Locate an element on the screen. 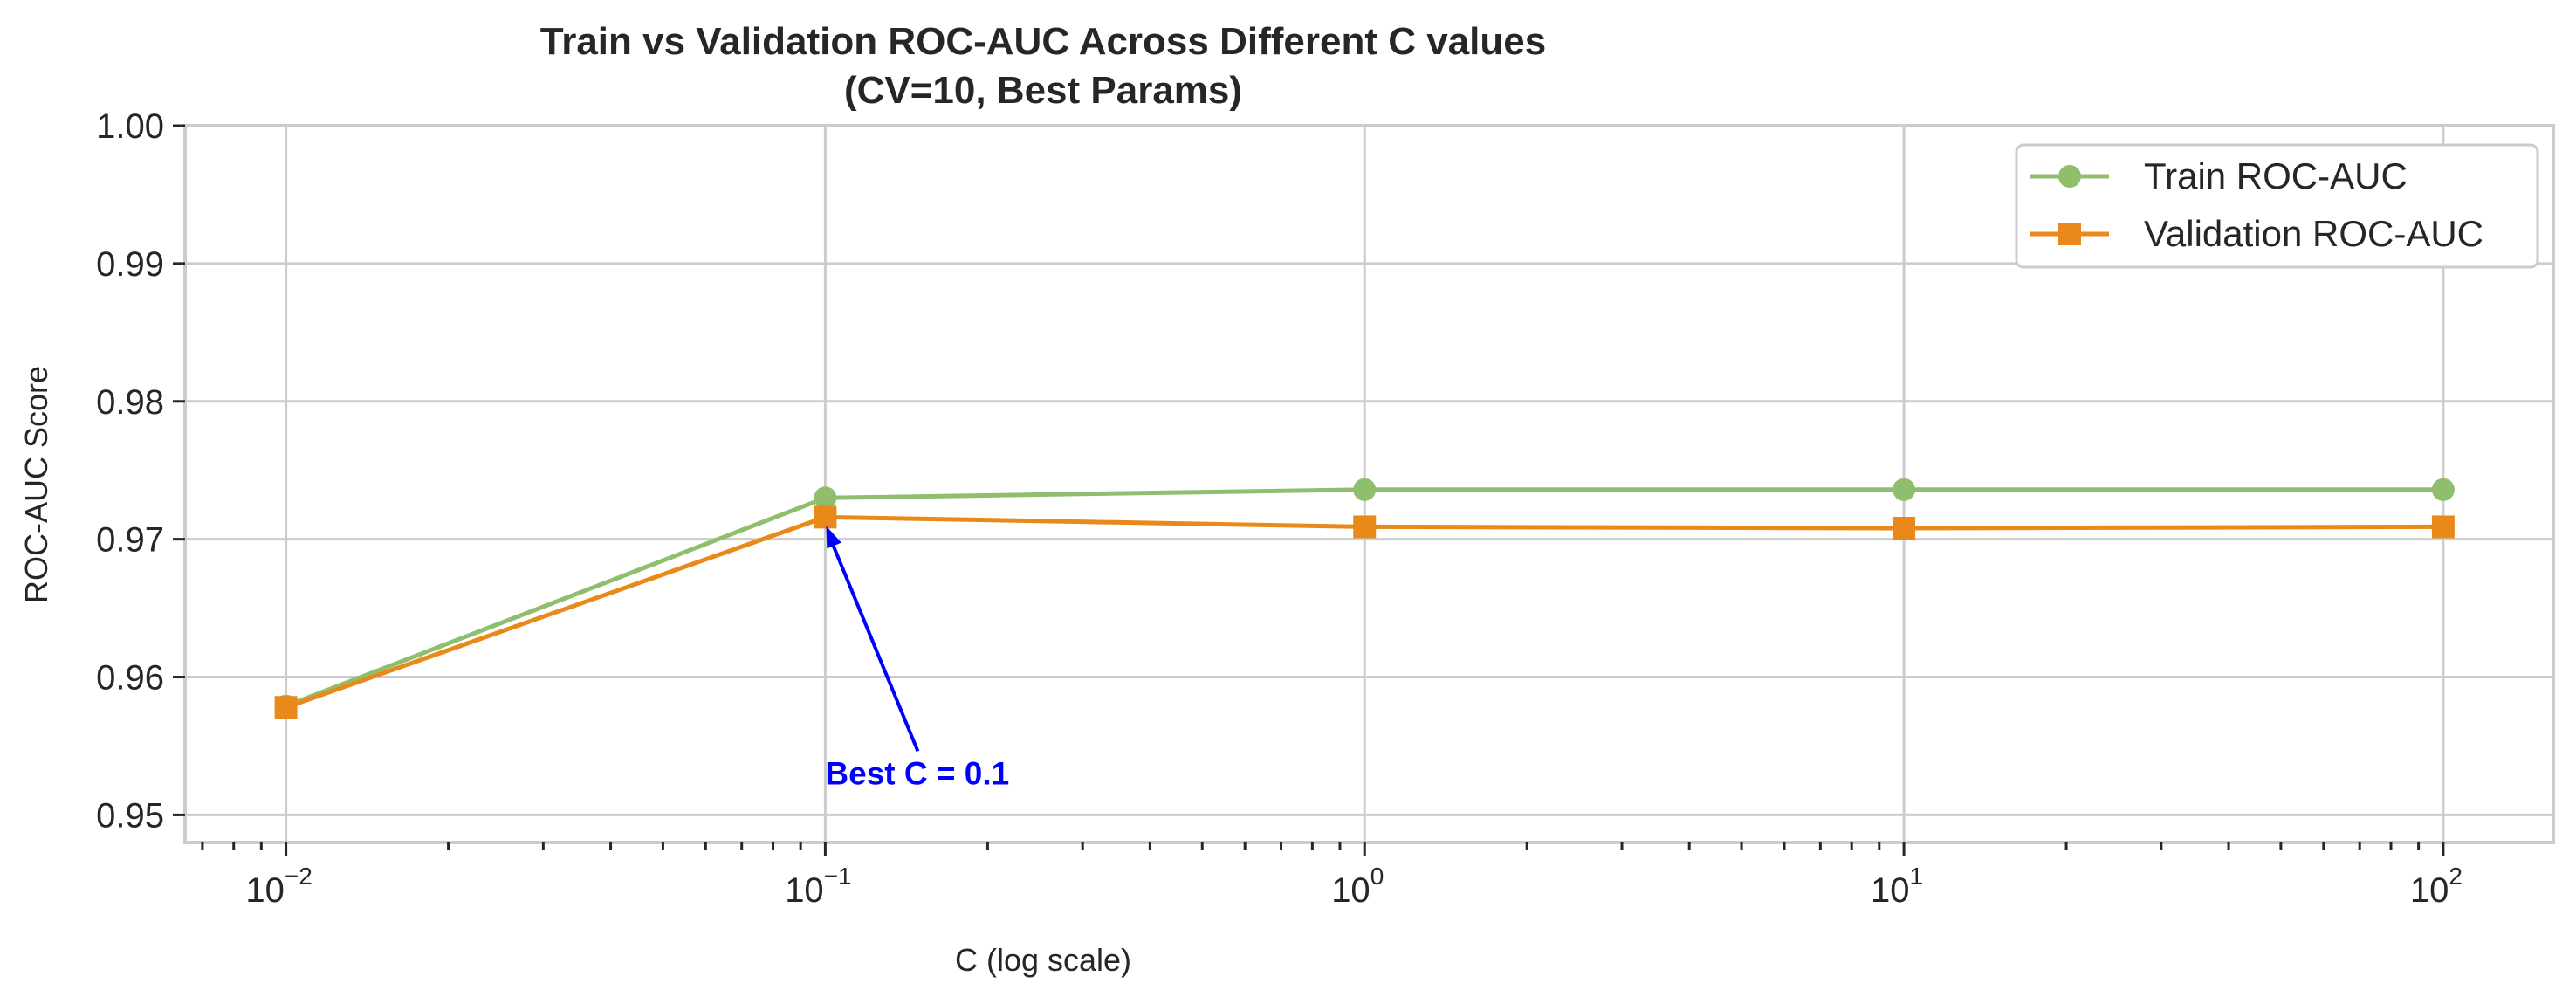 Image resolution: width=2576 pixels, height=1004 pixels. y-axis-label: ROC-AUC Score is located at coordinates (36, 485).